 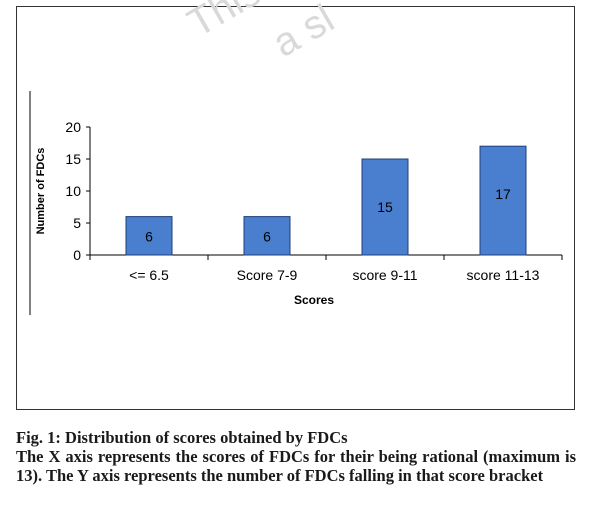 What do you see at coordinates (73, 159) in the screenshot?
I see `y-tick-label: 15` at bounding box center [73, 159].